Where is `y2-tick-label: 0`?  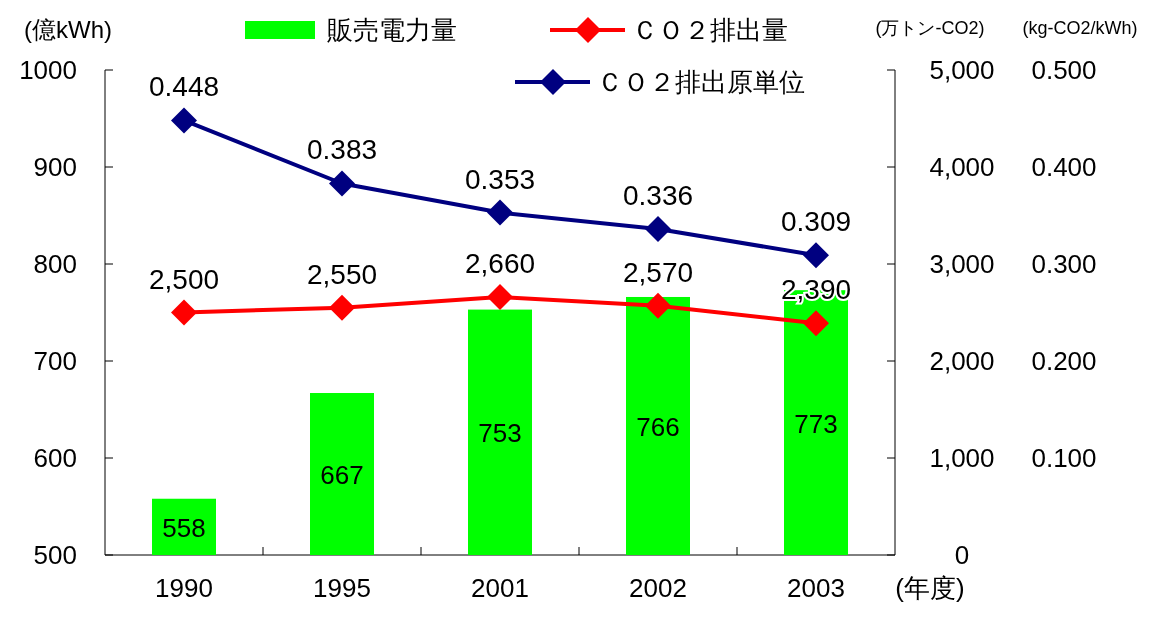
y2-tick-label: 0 is located at coordinates (962, 555).